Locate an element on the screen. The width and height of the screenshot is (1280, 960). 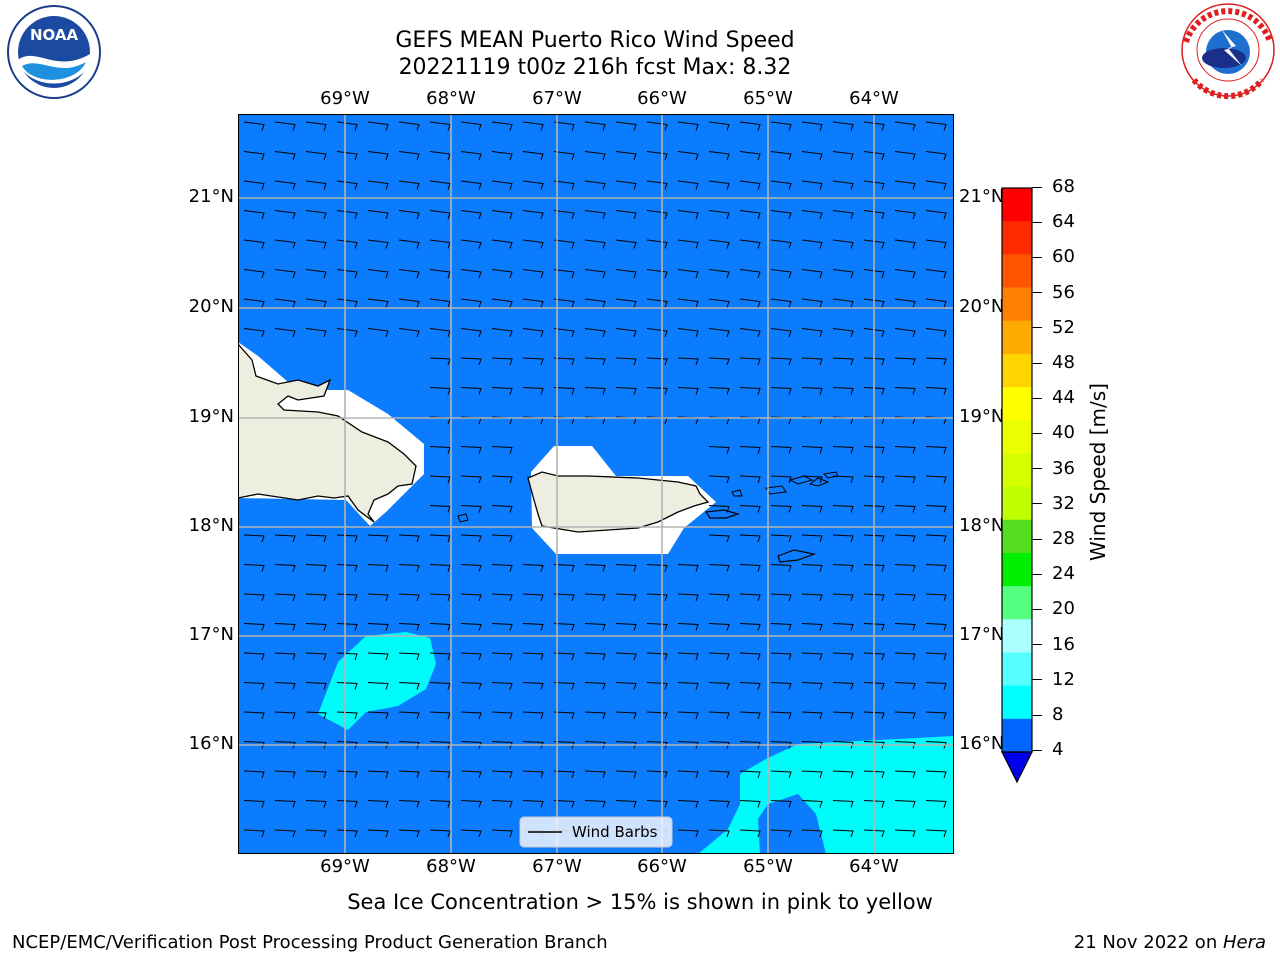
chart-title-line2: 20221119 t00z 216h fcst Max: 8.32 is located at coordinates (595, 67).